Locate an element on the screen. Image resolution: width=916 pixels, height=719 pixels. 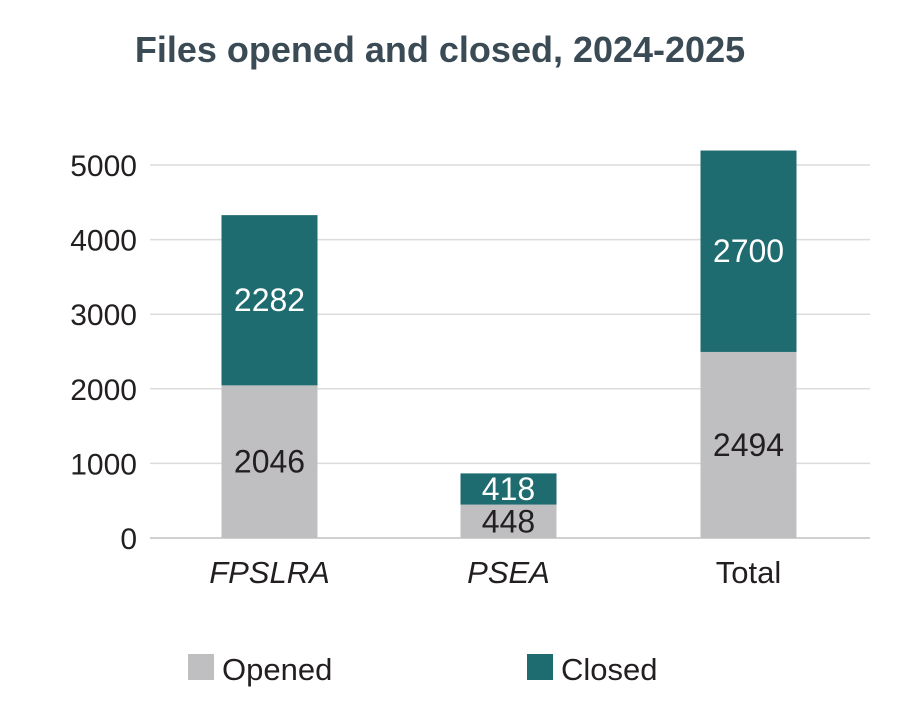
data-label: 2700 is located at coordinates (748, 251).